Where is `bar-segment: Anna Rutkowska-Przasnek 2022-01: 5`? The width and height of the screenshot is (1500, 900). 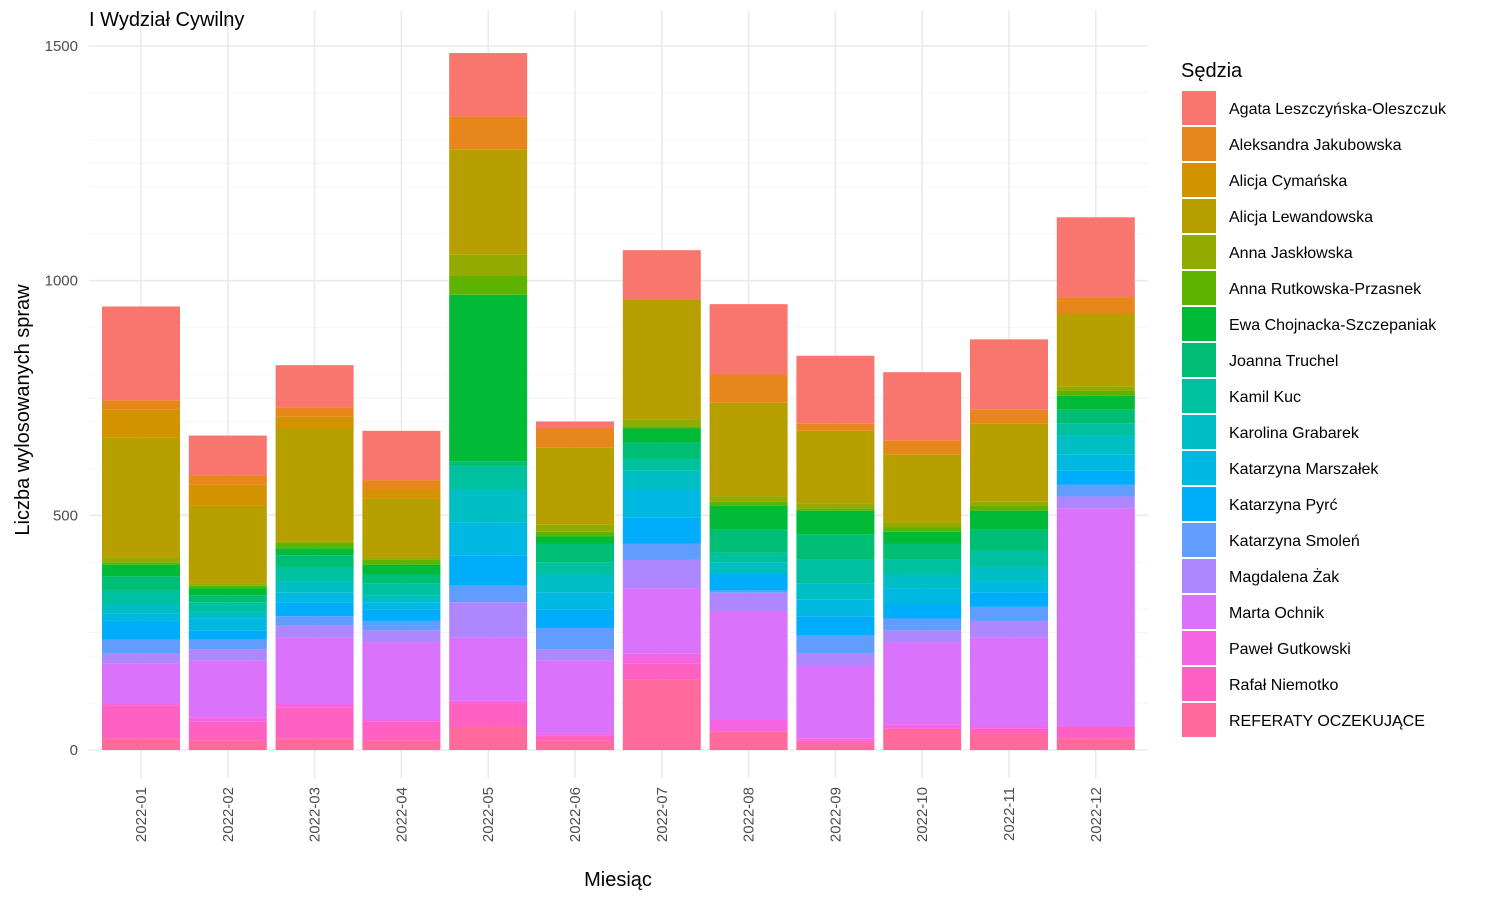 bar-segment: Anna Rutkowska-Przasnek 2022-01: 5 is located at coordinates (141, 563).